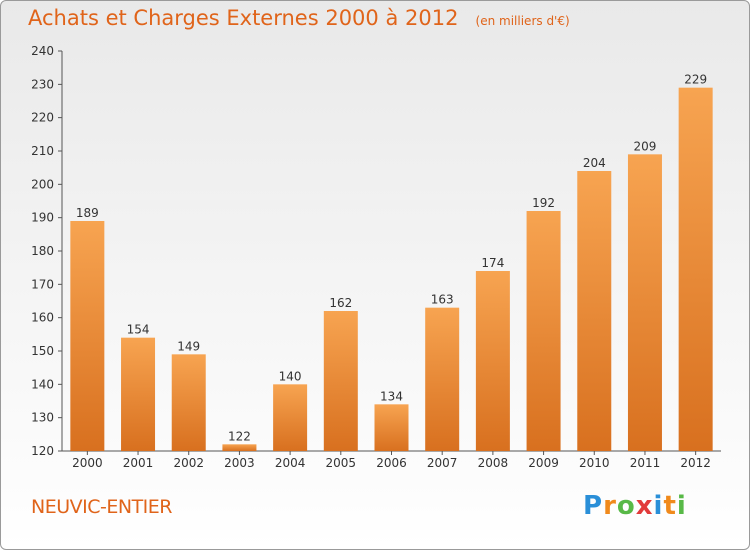 This screenshot has width=750, height=550. Describe the element at coordinates (87, 463) in the screenshot. I see `x-tick-label: 2000` at that location.